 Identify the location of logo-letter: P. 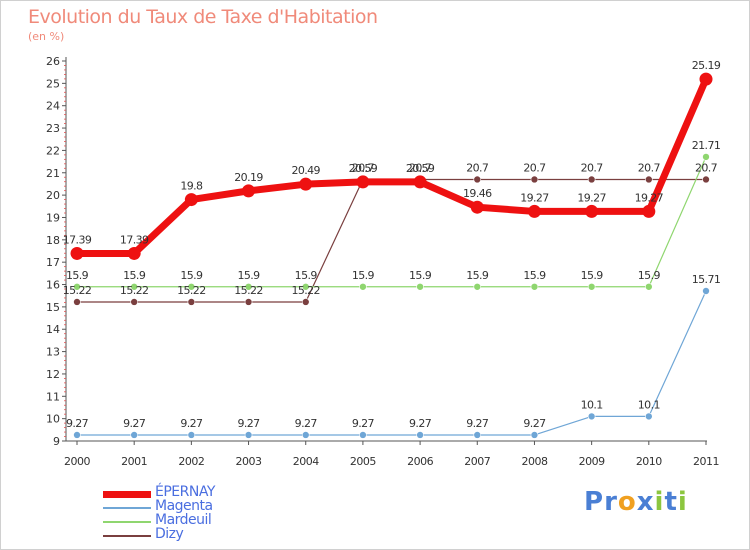
(594, 502).